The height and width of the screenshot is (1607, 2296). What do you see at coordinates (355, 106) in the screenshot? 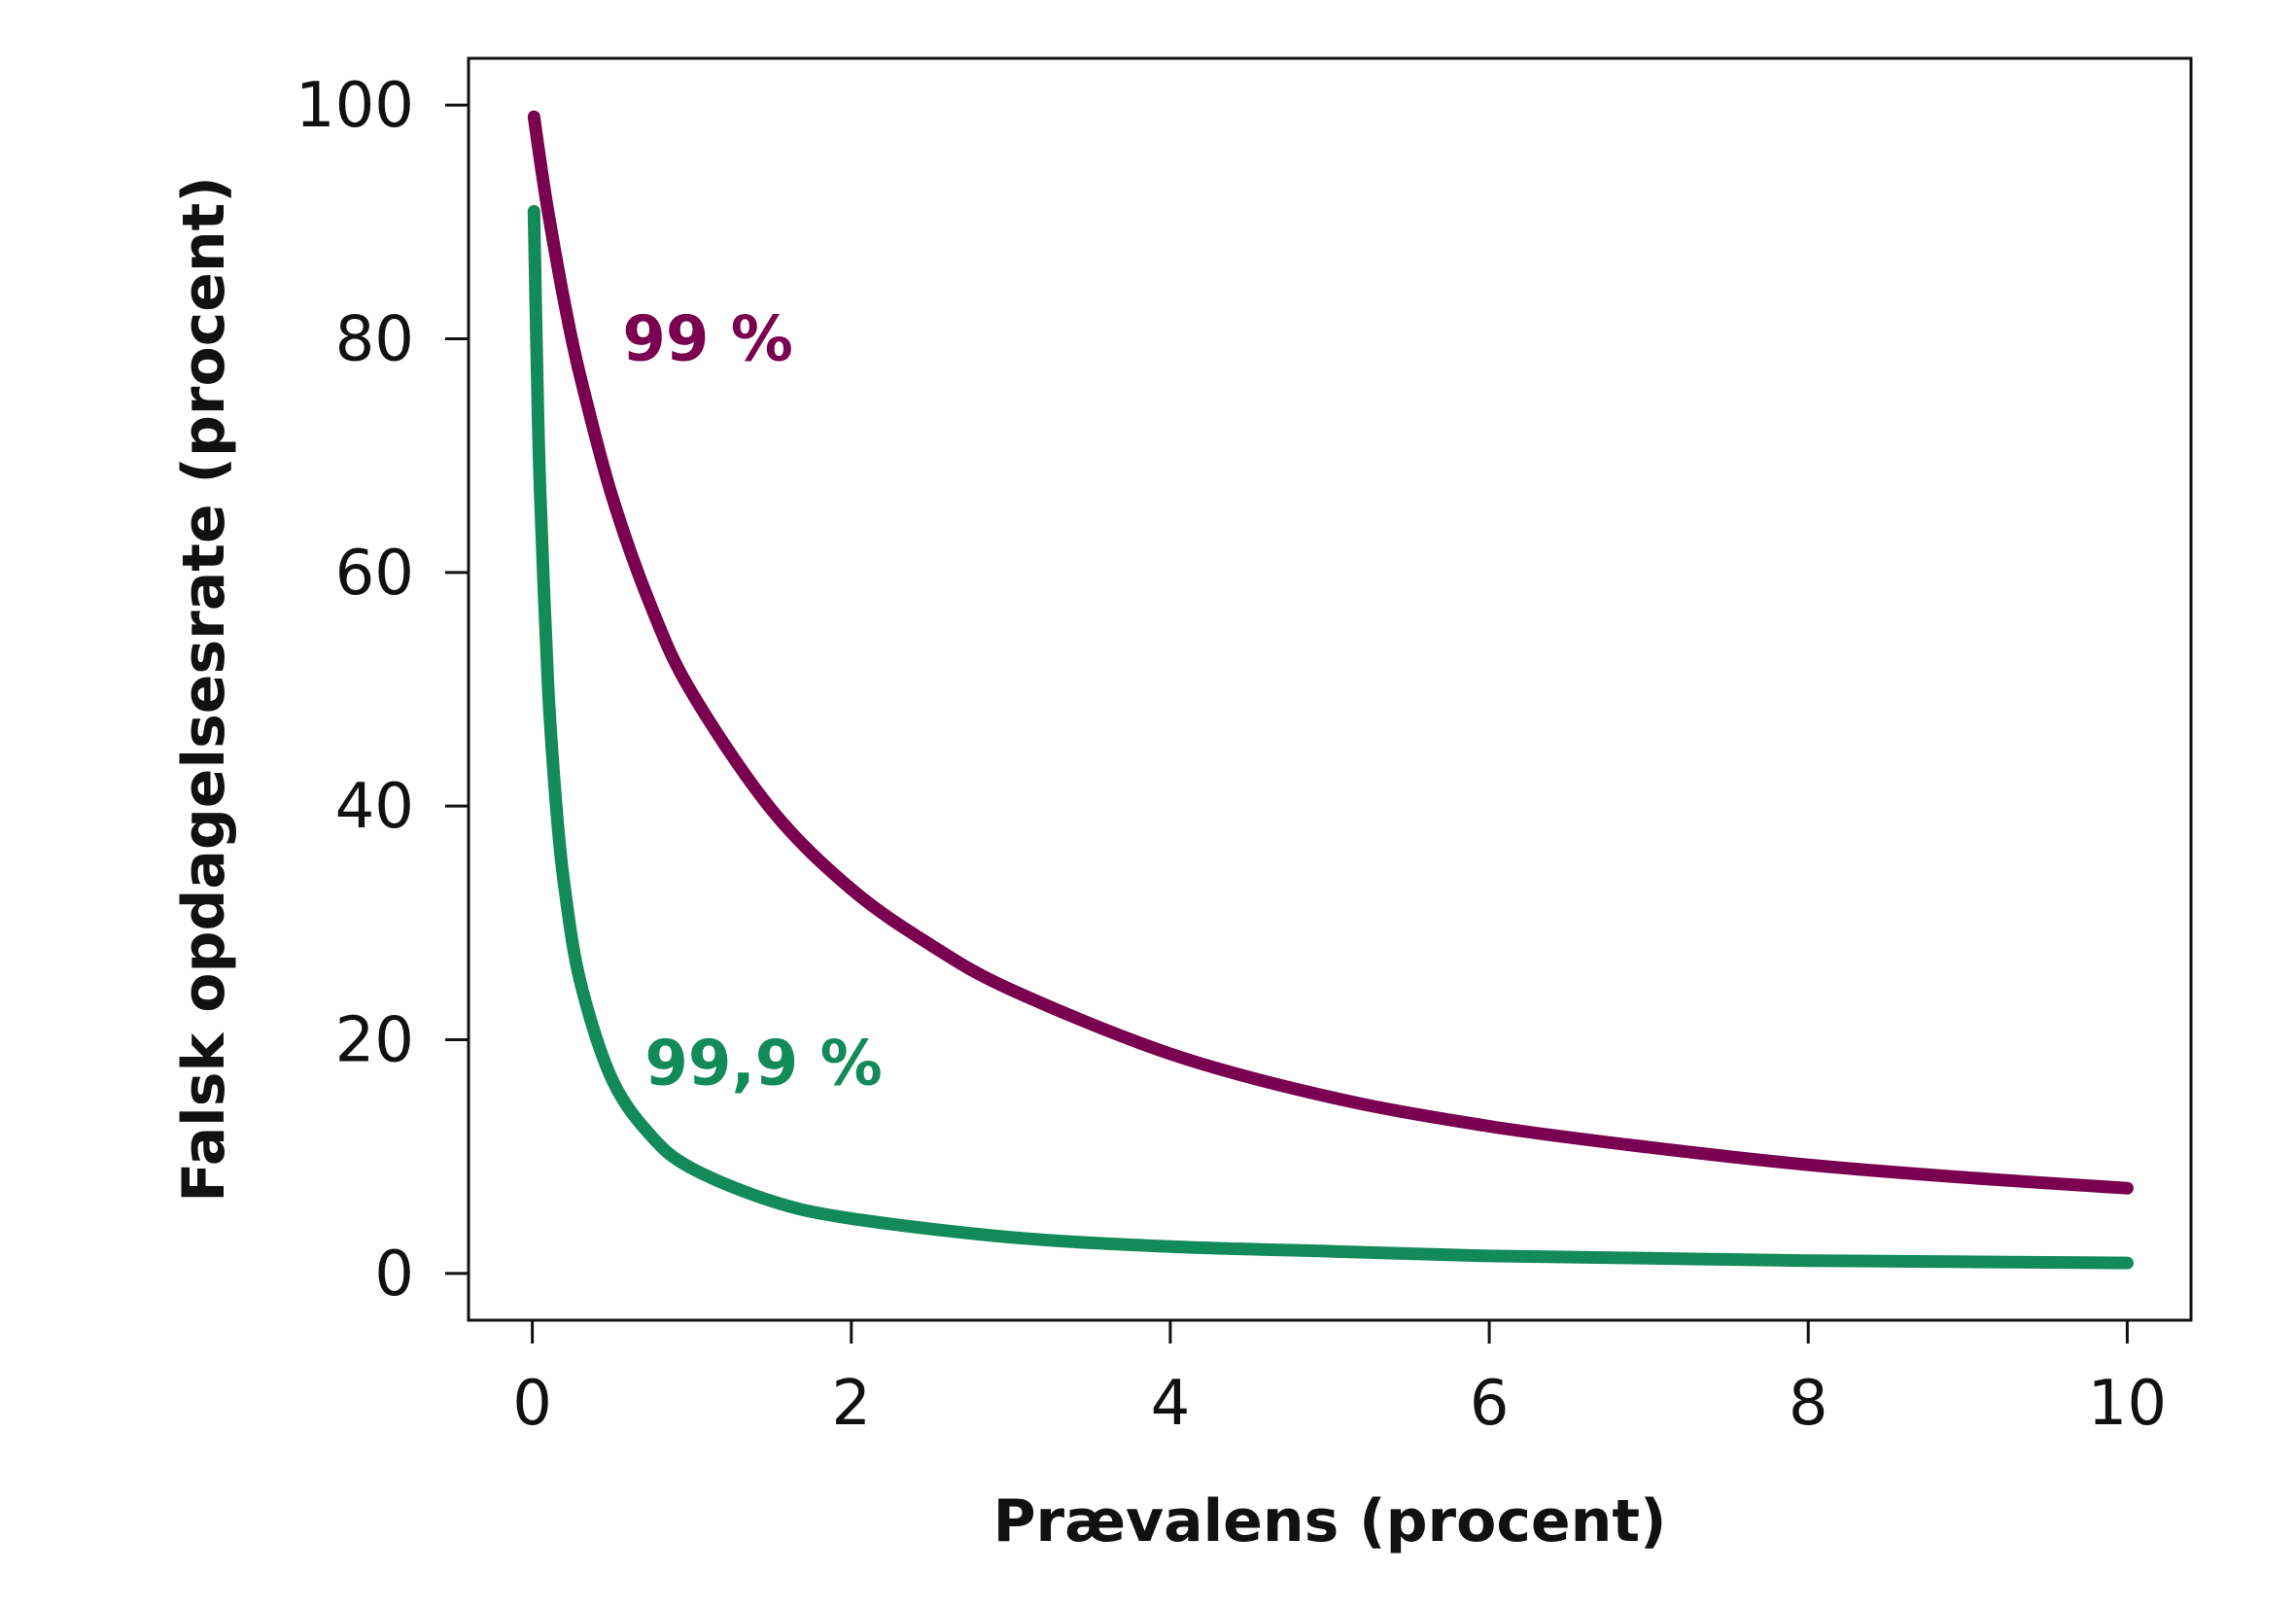
I see `y-tick-label-5: 100` at bounding box center [355, 106].